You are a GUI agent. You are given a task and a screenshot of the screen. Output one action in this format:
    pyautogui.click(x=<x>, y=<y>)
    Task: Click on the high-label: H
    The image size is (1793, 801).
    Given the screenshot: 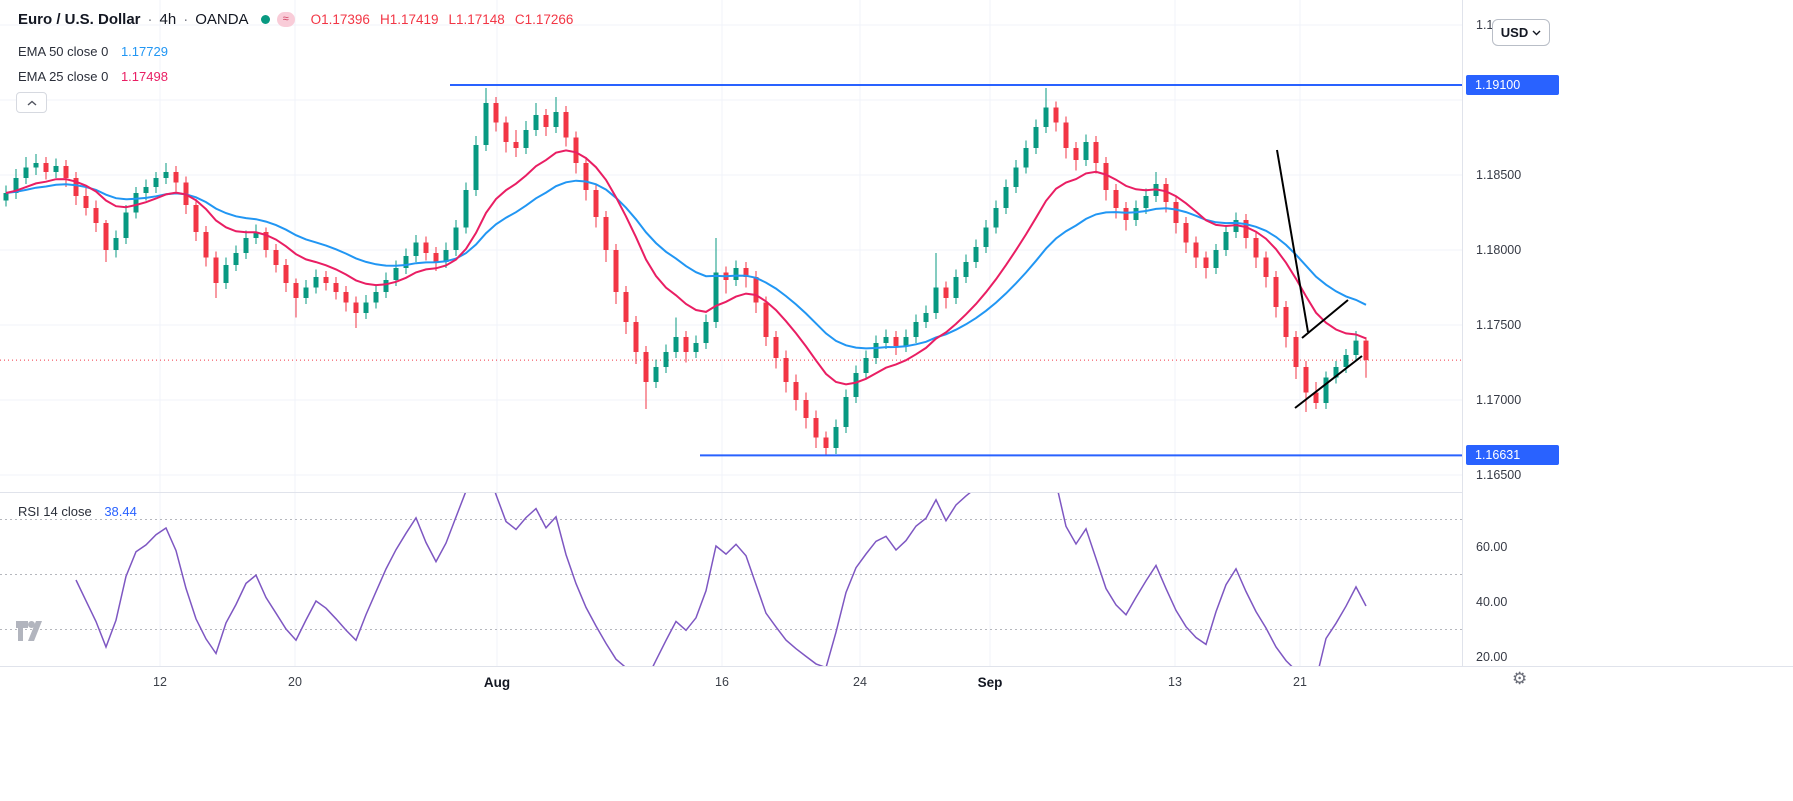 What is the action you would take?
    pyautogui.click(x=384, y=19)
    